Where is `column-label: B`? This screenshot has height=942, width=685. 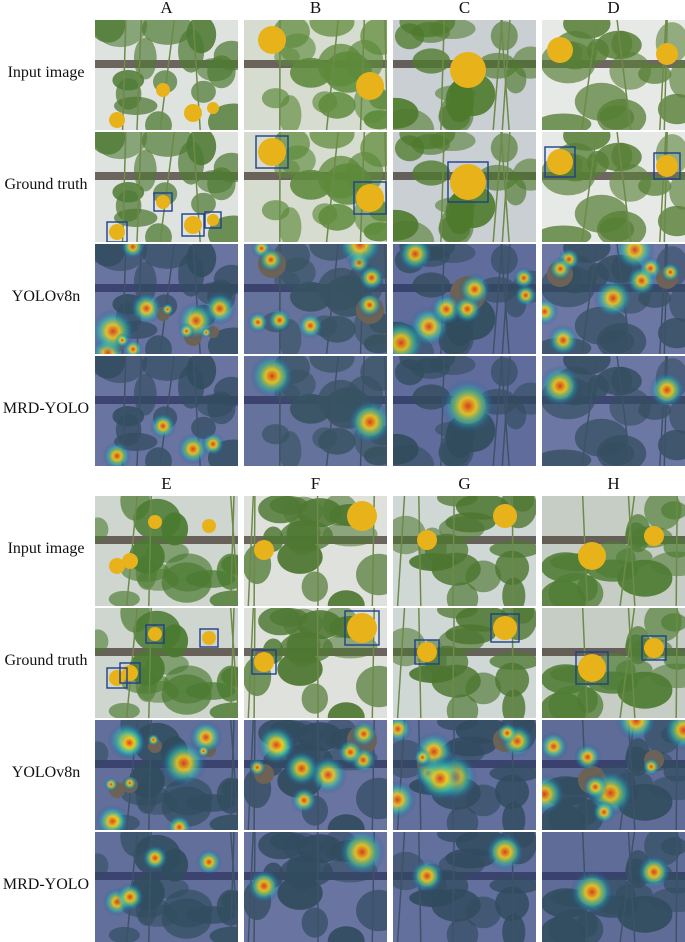
column-label: B is located at coordinates (315, 9).